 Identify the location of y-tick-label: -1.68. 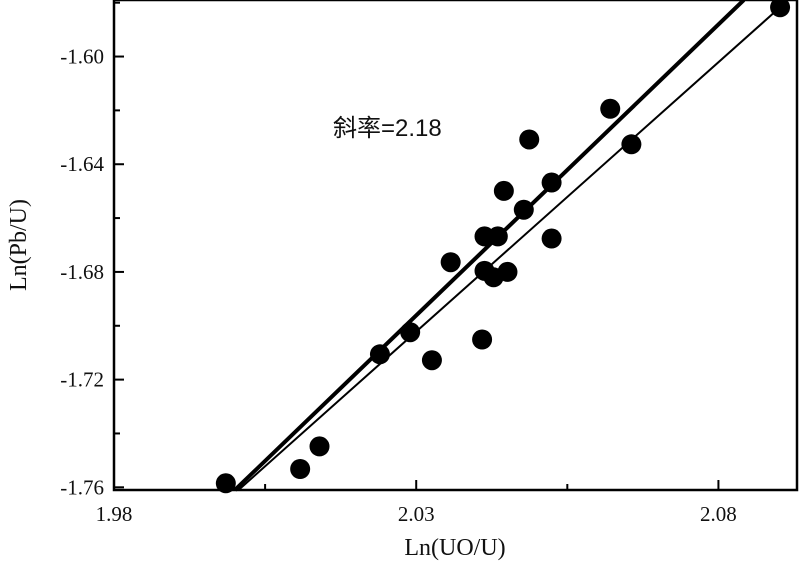
(82, 272).